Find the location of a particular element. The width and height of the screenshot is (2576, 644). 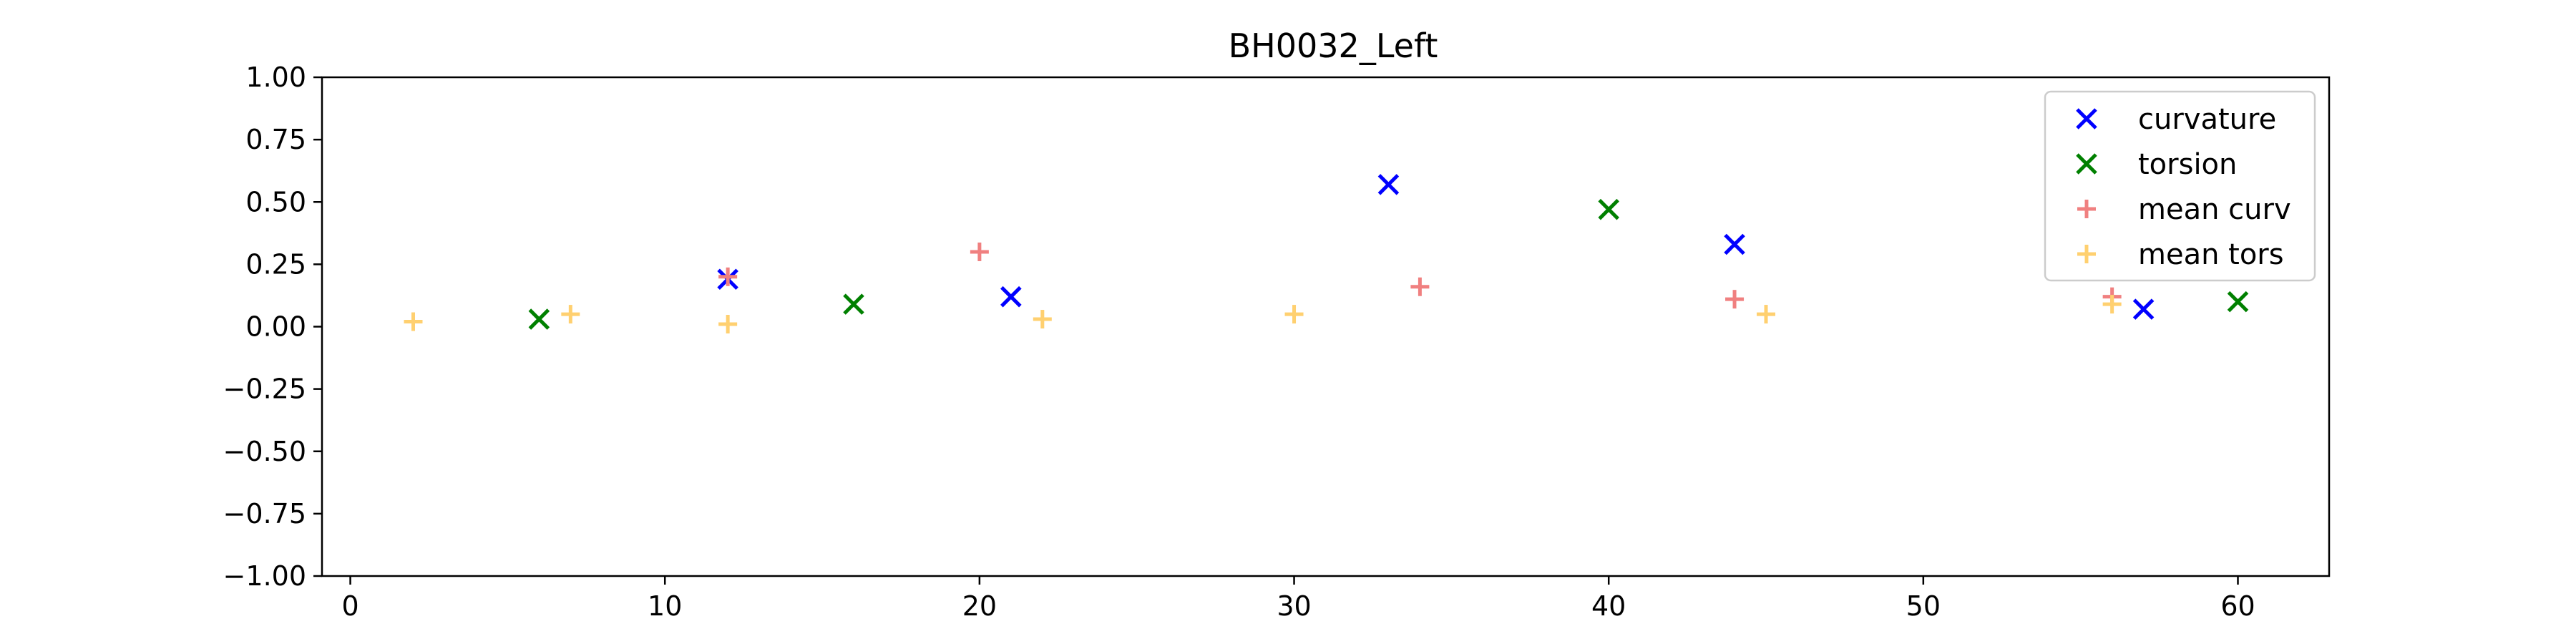

legend-box is located at coordinates (2180, 186).